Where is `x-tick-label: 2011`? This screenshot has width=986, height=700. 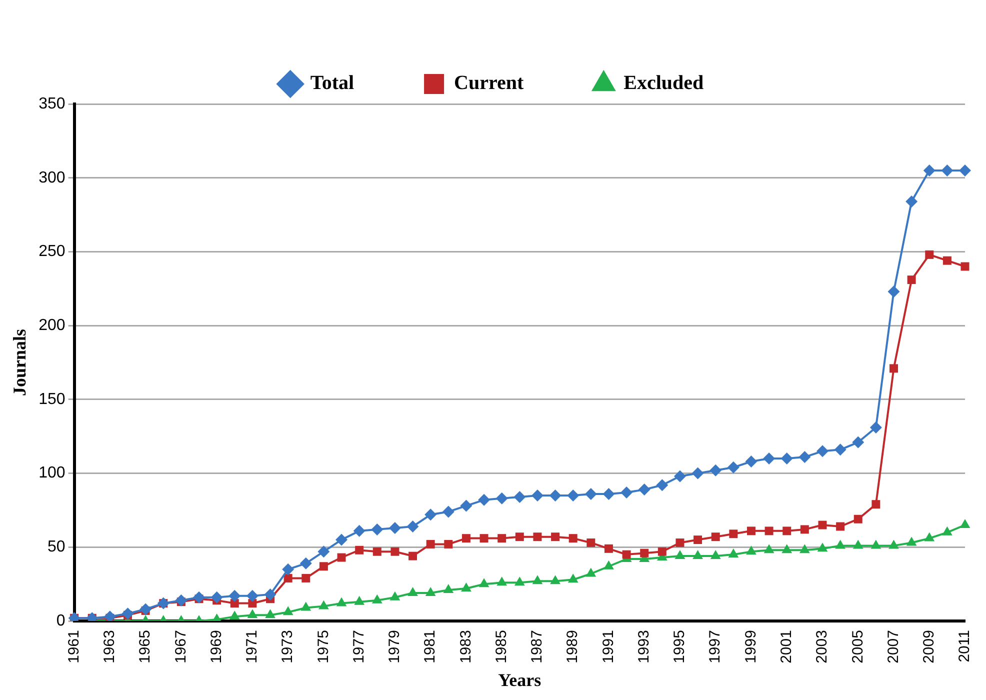 x-tick-label: 2011 is located at coordinates (965, 646).